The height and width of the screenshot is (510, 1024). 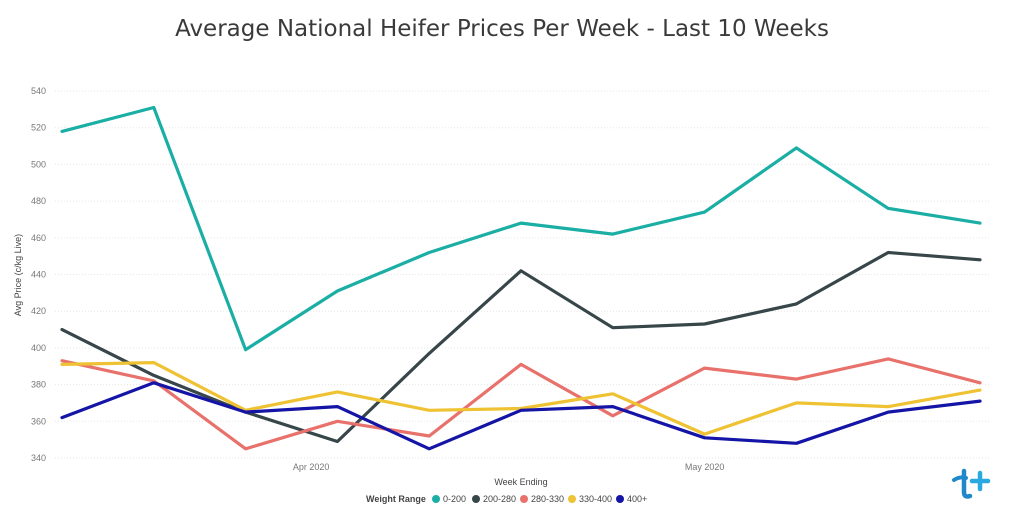 I want to click on x-axis-ticks: Apr 2020 May 2020, so click(x=508, y=467).